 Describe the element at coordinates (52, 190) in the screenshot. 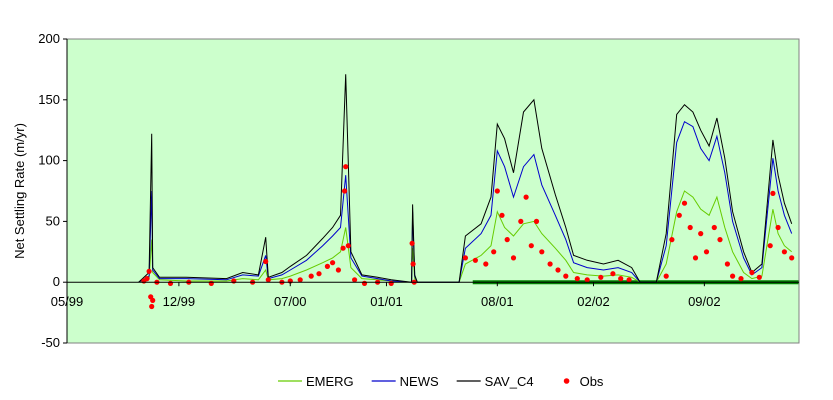

I see `y-axis: -50 0 50 100 150 200` at that location.